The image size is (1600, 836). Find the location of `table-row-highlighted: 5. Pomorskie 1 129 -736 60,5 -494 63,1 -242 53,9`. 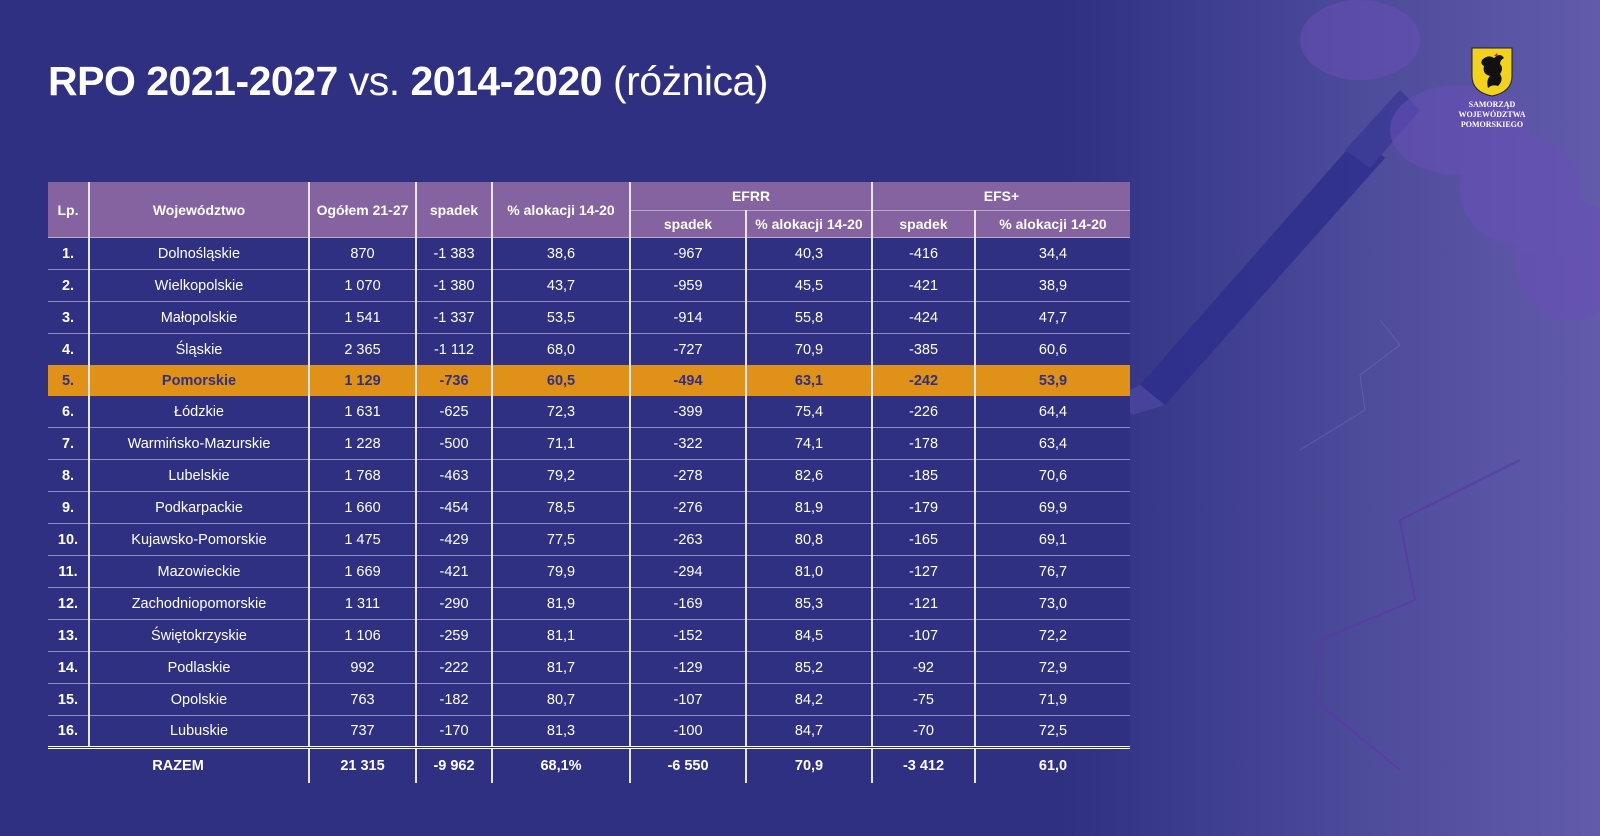

table-row-highlighted: 5. Pomorskie 1 129 -736 60,5 -494 63,1 -242 53,9 is located at coordinates (589, 380).